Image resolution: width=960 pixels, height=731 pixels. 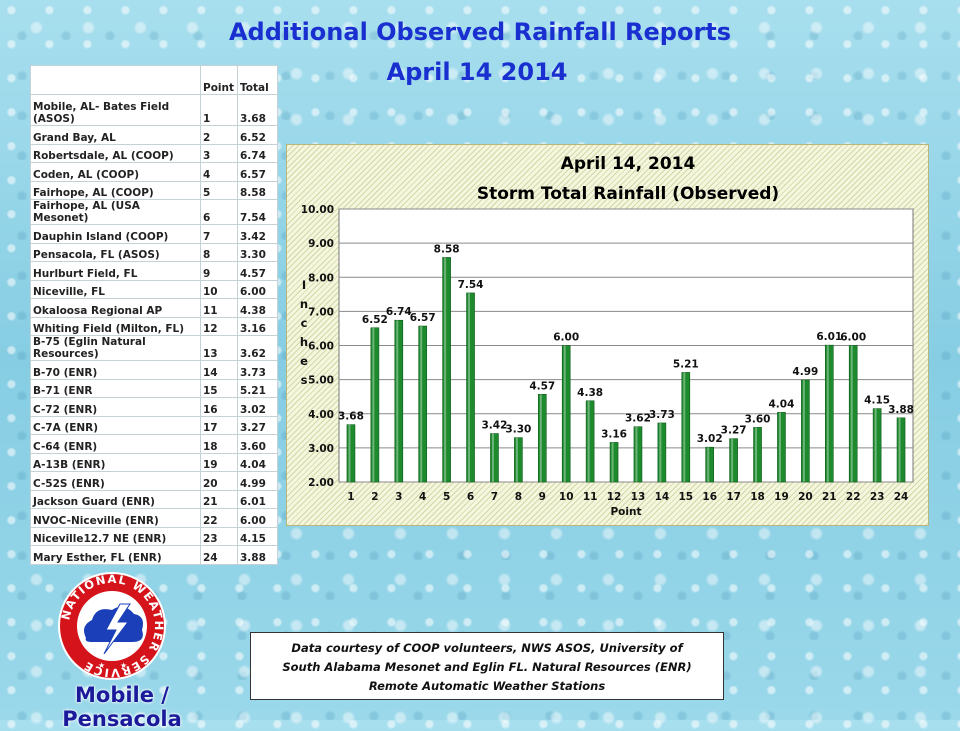 I want to click on y-tick-label: 8.00, so click(x=321, y=278).